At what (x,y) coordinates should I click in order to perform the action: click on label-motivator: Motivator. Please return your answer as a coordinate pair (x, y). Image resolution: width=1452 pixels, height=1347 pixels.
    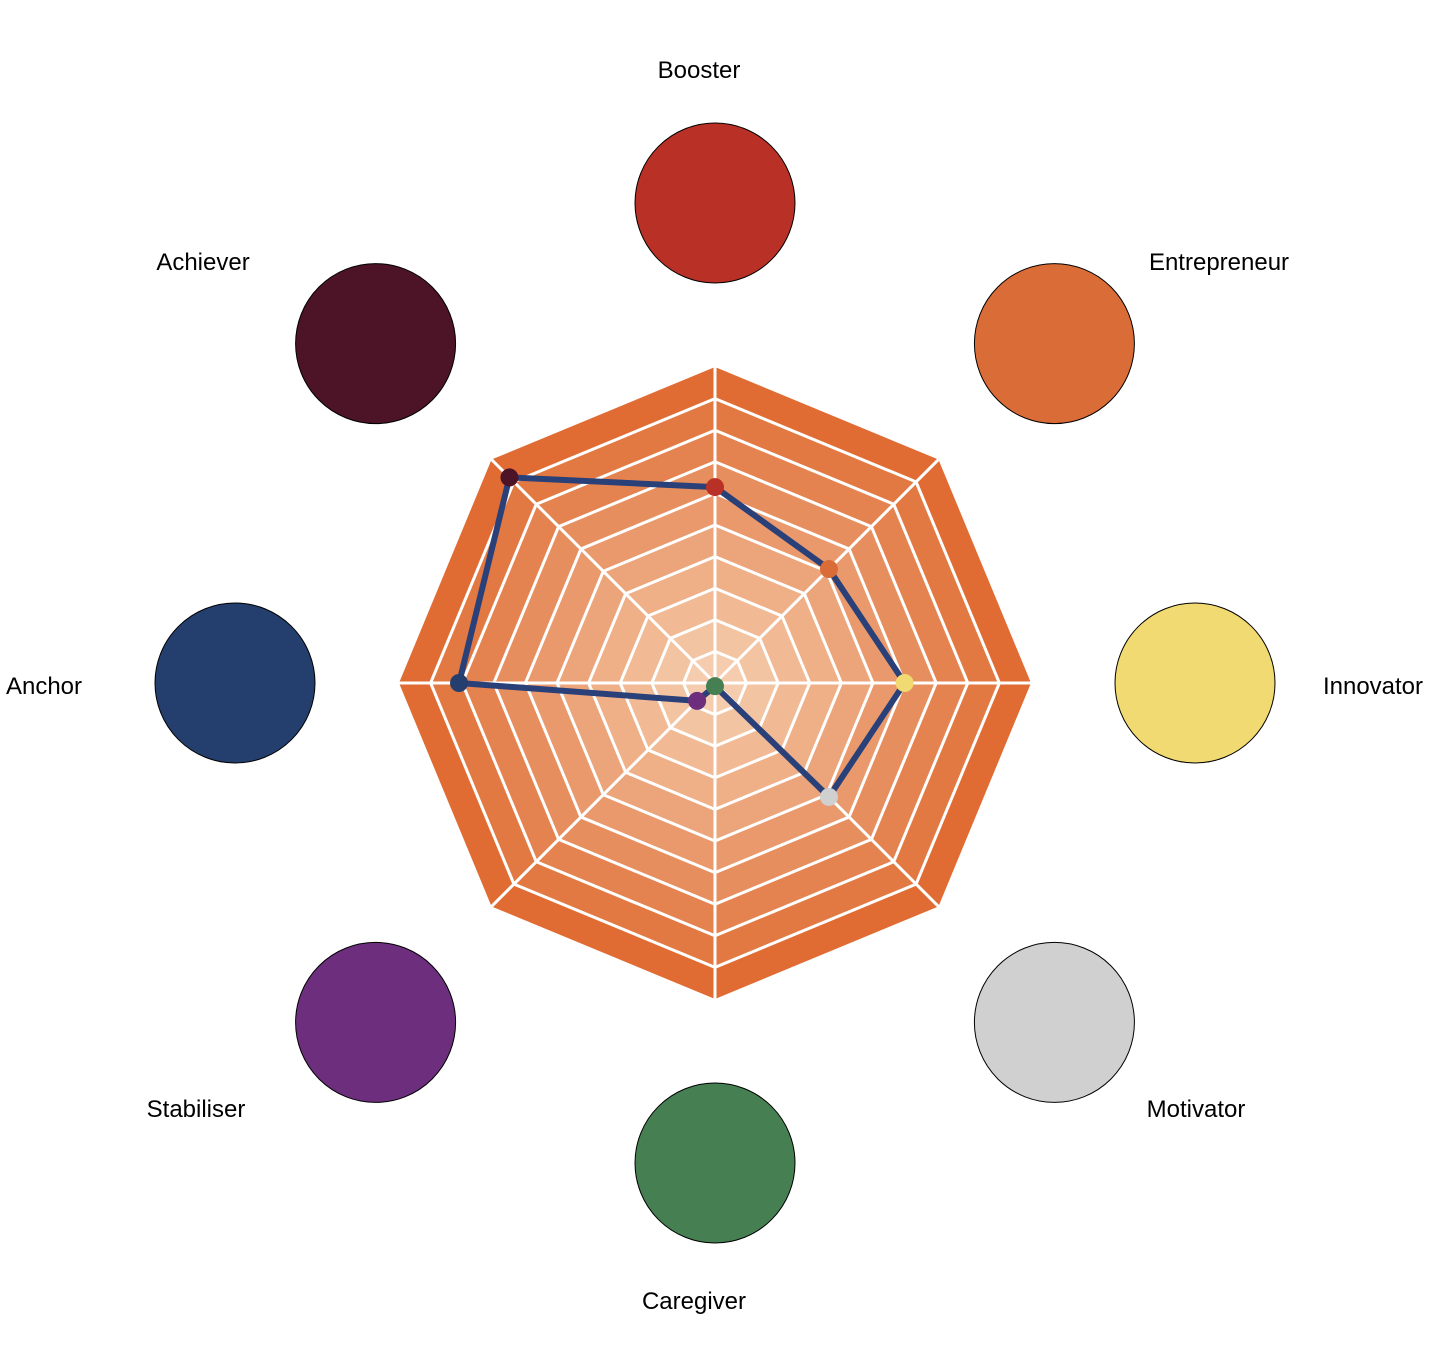
    Looking at the image, I should click on (1196, 1109).